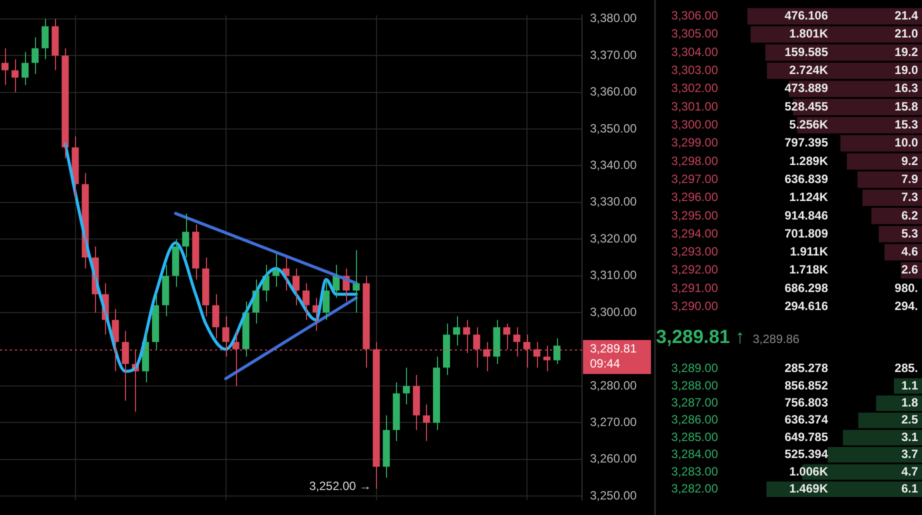 This screenshot has height=515, width=922. I want to click on annotation: 2.724K, so click(808, 70).